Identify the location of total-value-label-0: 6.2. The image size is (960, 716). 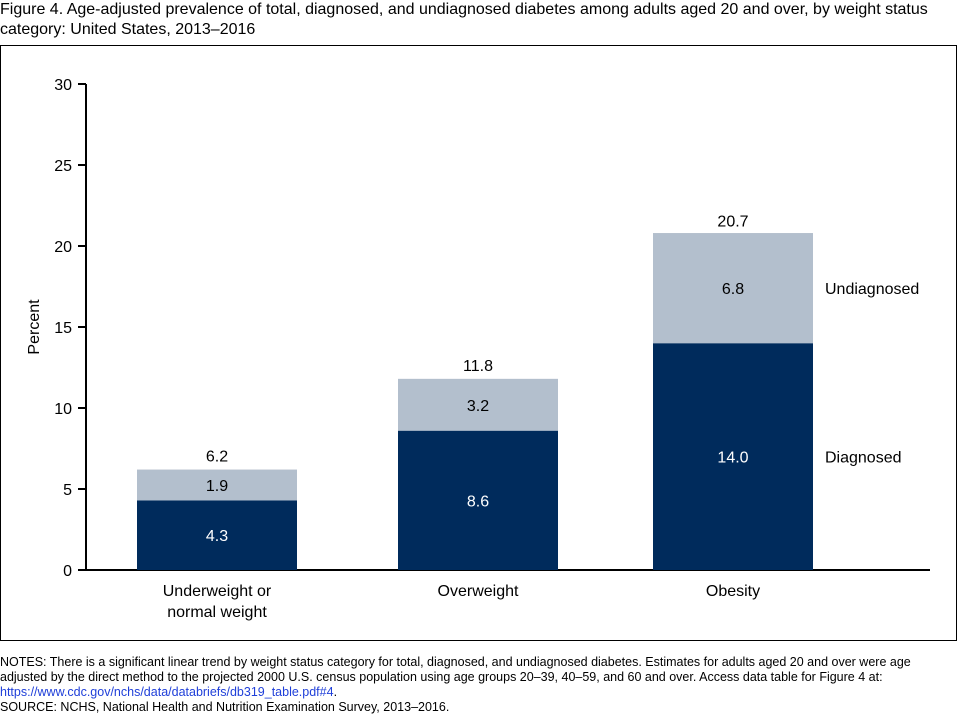
(217, 457).